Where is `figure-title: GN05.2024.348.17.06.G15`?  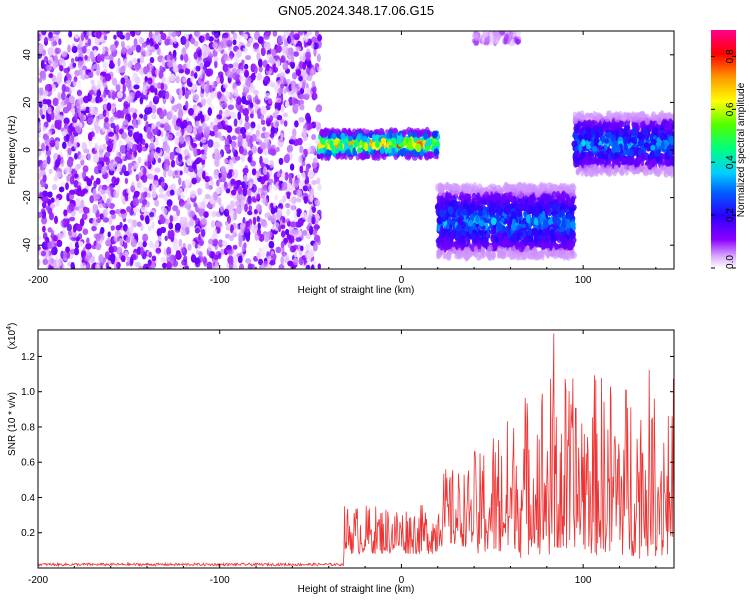
figure-title: GN05.2024.348.17.06.G15 is located at coordinates (356, 10).